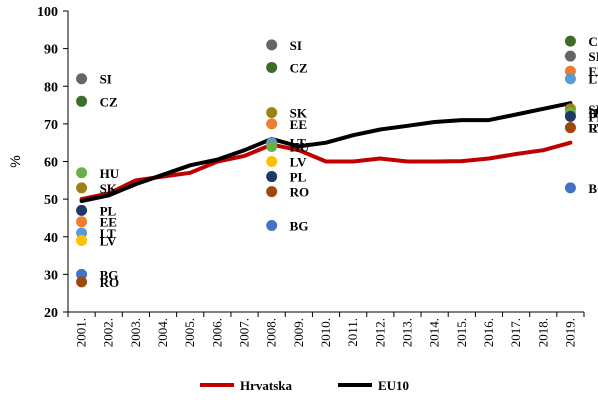 The height and width of the screenshot is (402, 598). What do you see at coordinates (542, 332) in the screenshot?
I see `x-tick-label: 2018.` at bounding box center [542, 332].